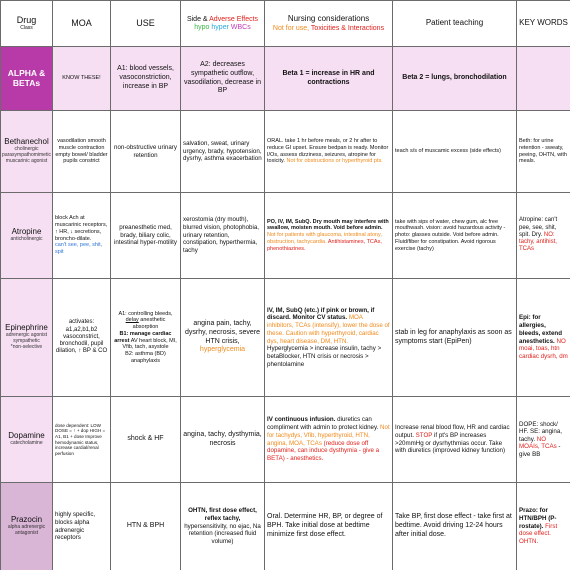 The height and width of the screenshot is (570, 570). I want to click on drug-class: alpha adrenergic antagonist, so click(26, 530).